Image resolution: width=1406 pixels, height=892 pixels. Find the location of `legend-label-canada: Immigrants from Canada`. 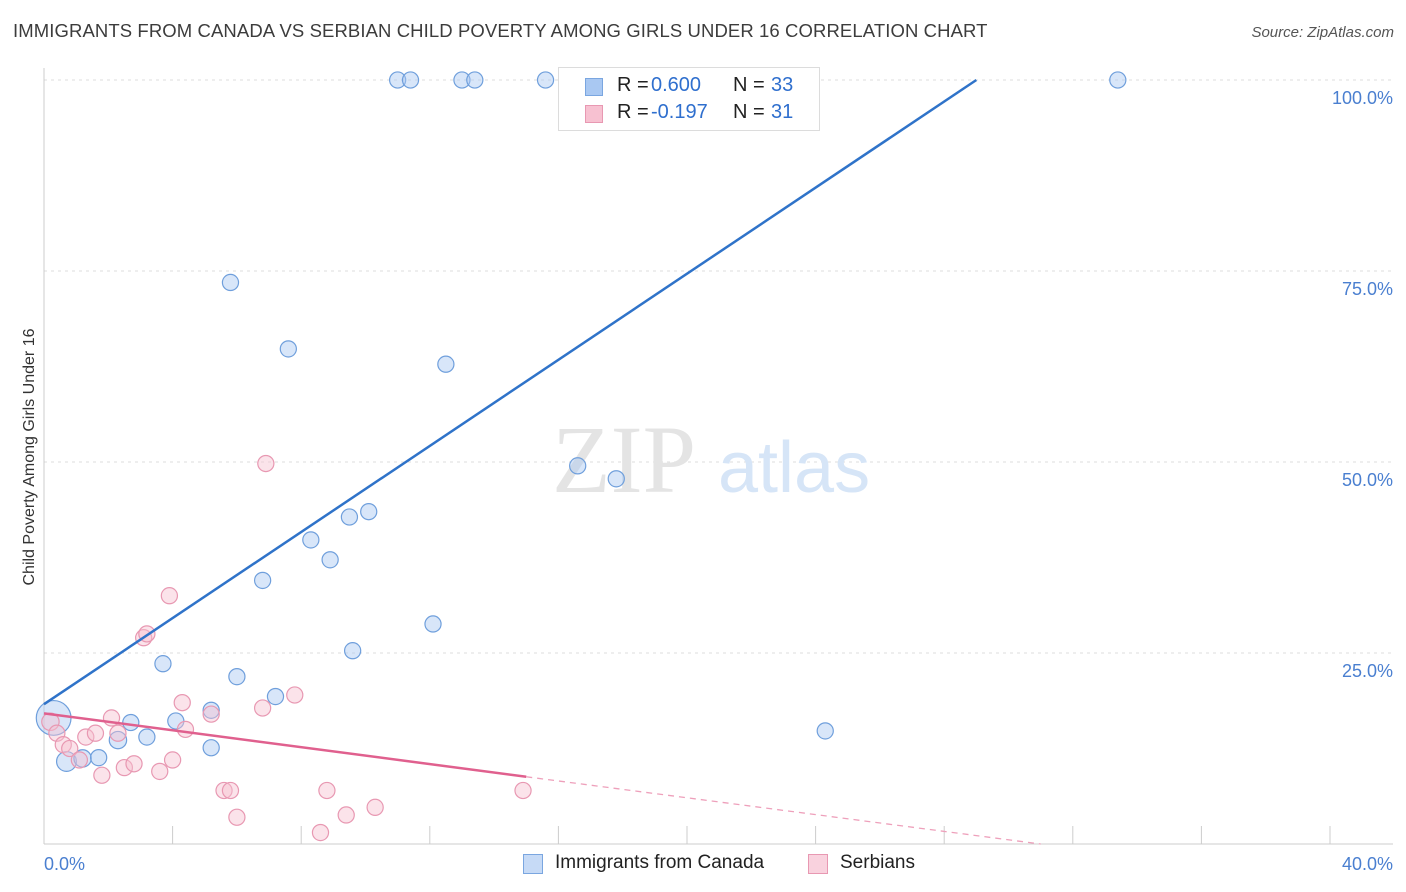

legend-label-canada: Immigrants from Canada is located at coordinates (660, 862).